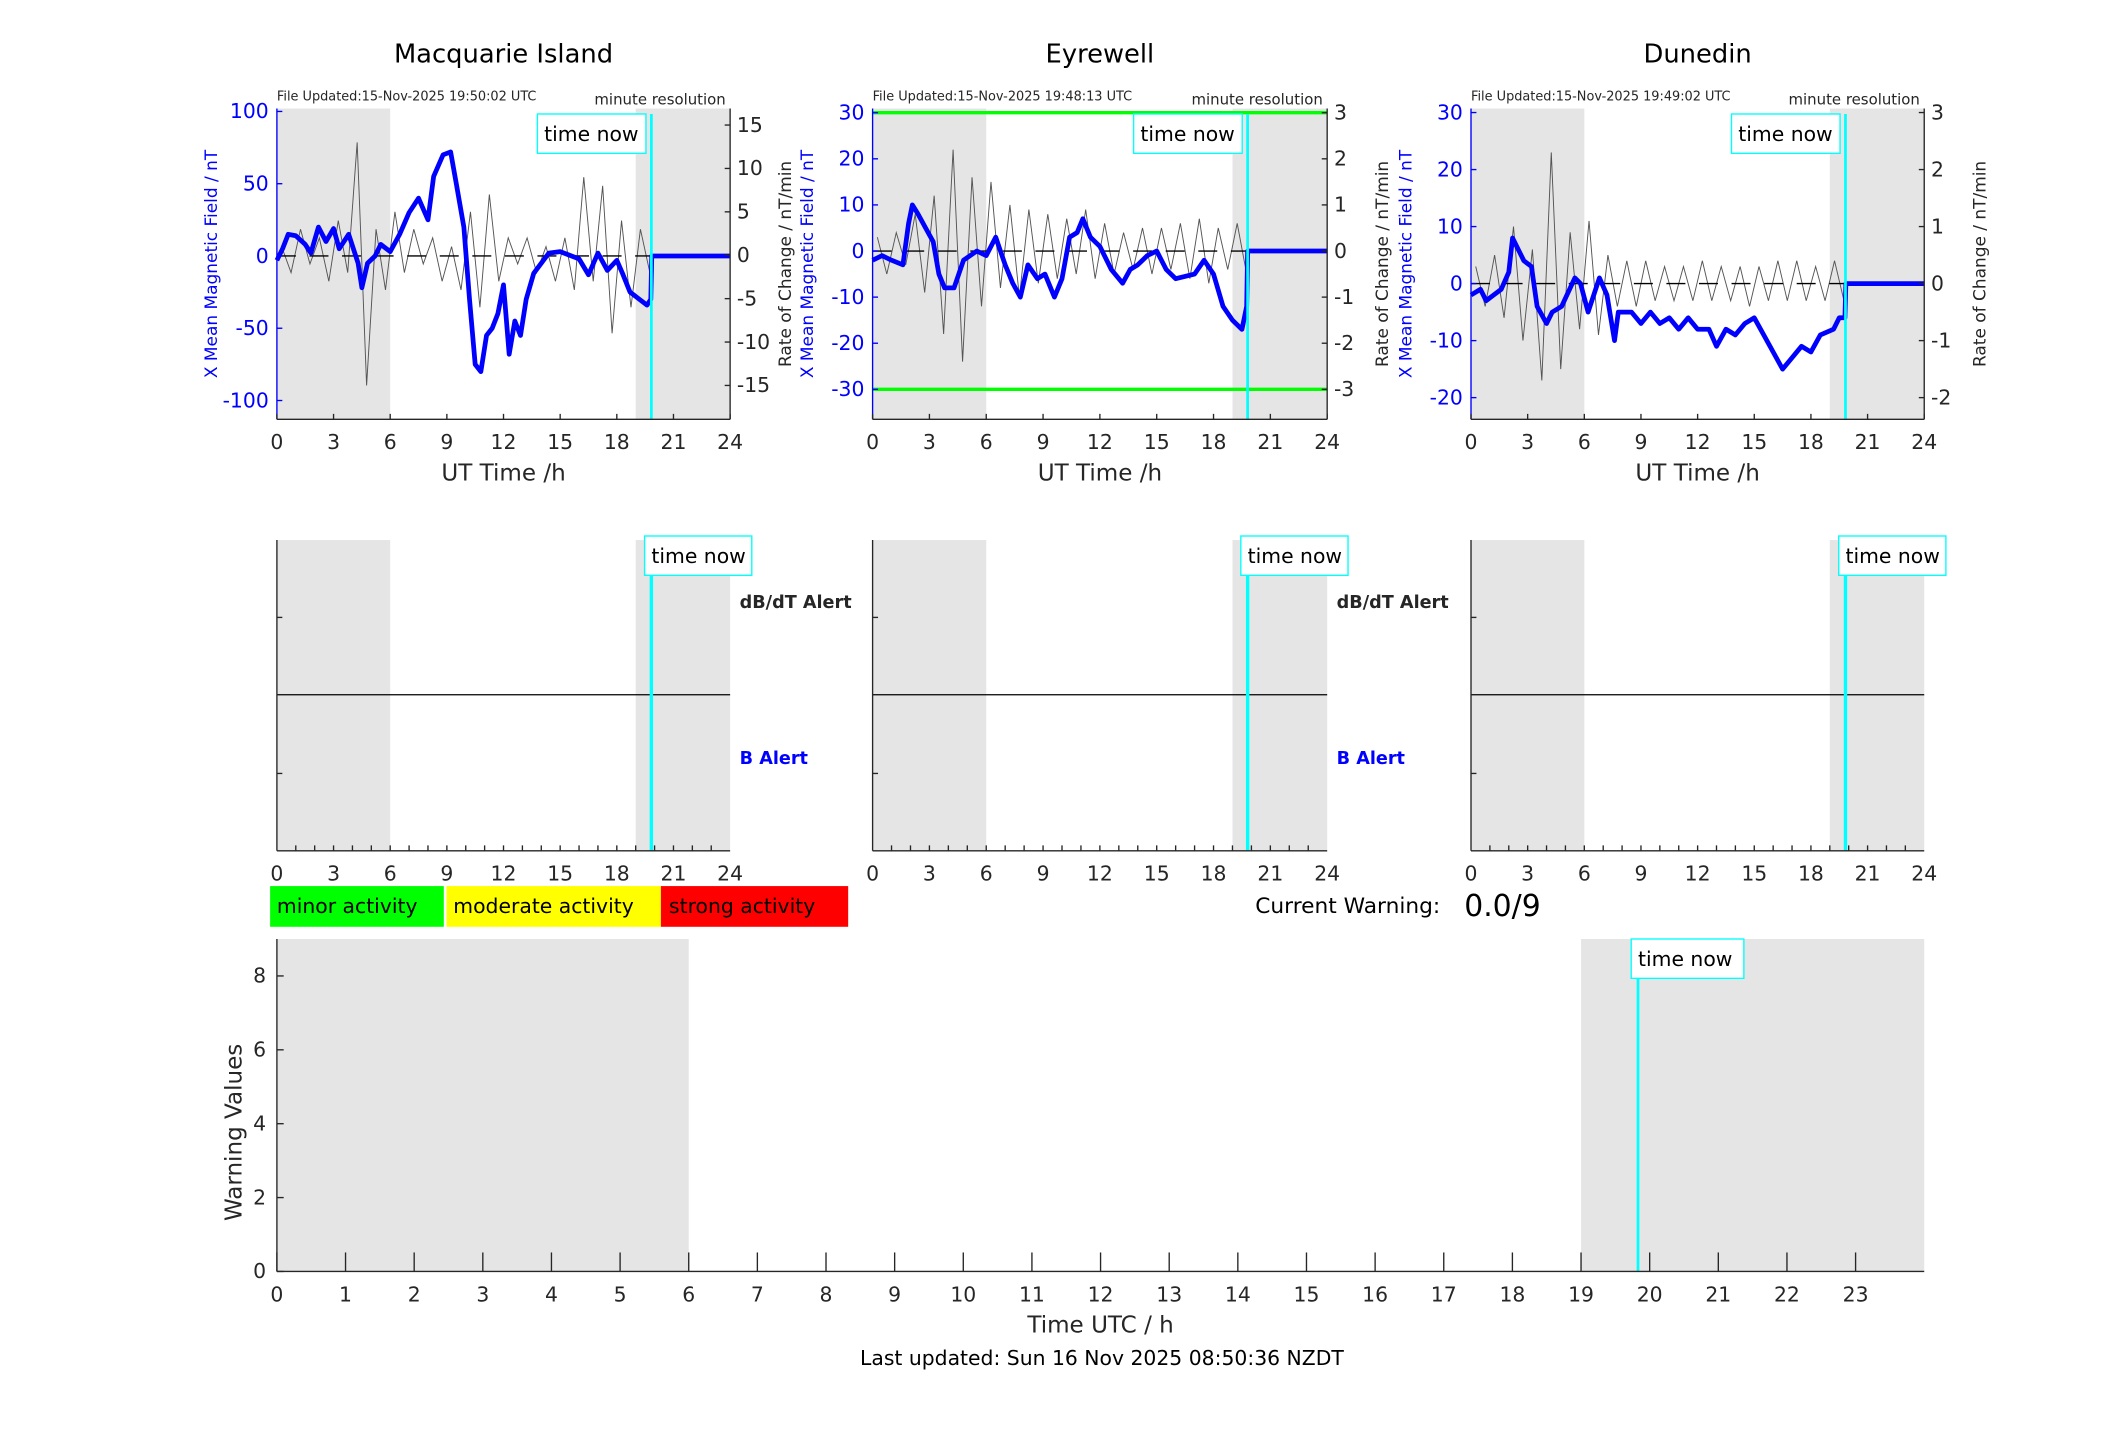 This screenshot has height=1437, width=2117. What do you see at coordinates (1340, 205) in the screenshot?
I see `y-right-tick-label: 1` at bounding box center [1340, 205].